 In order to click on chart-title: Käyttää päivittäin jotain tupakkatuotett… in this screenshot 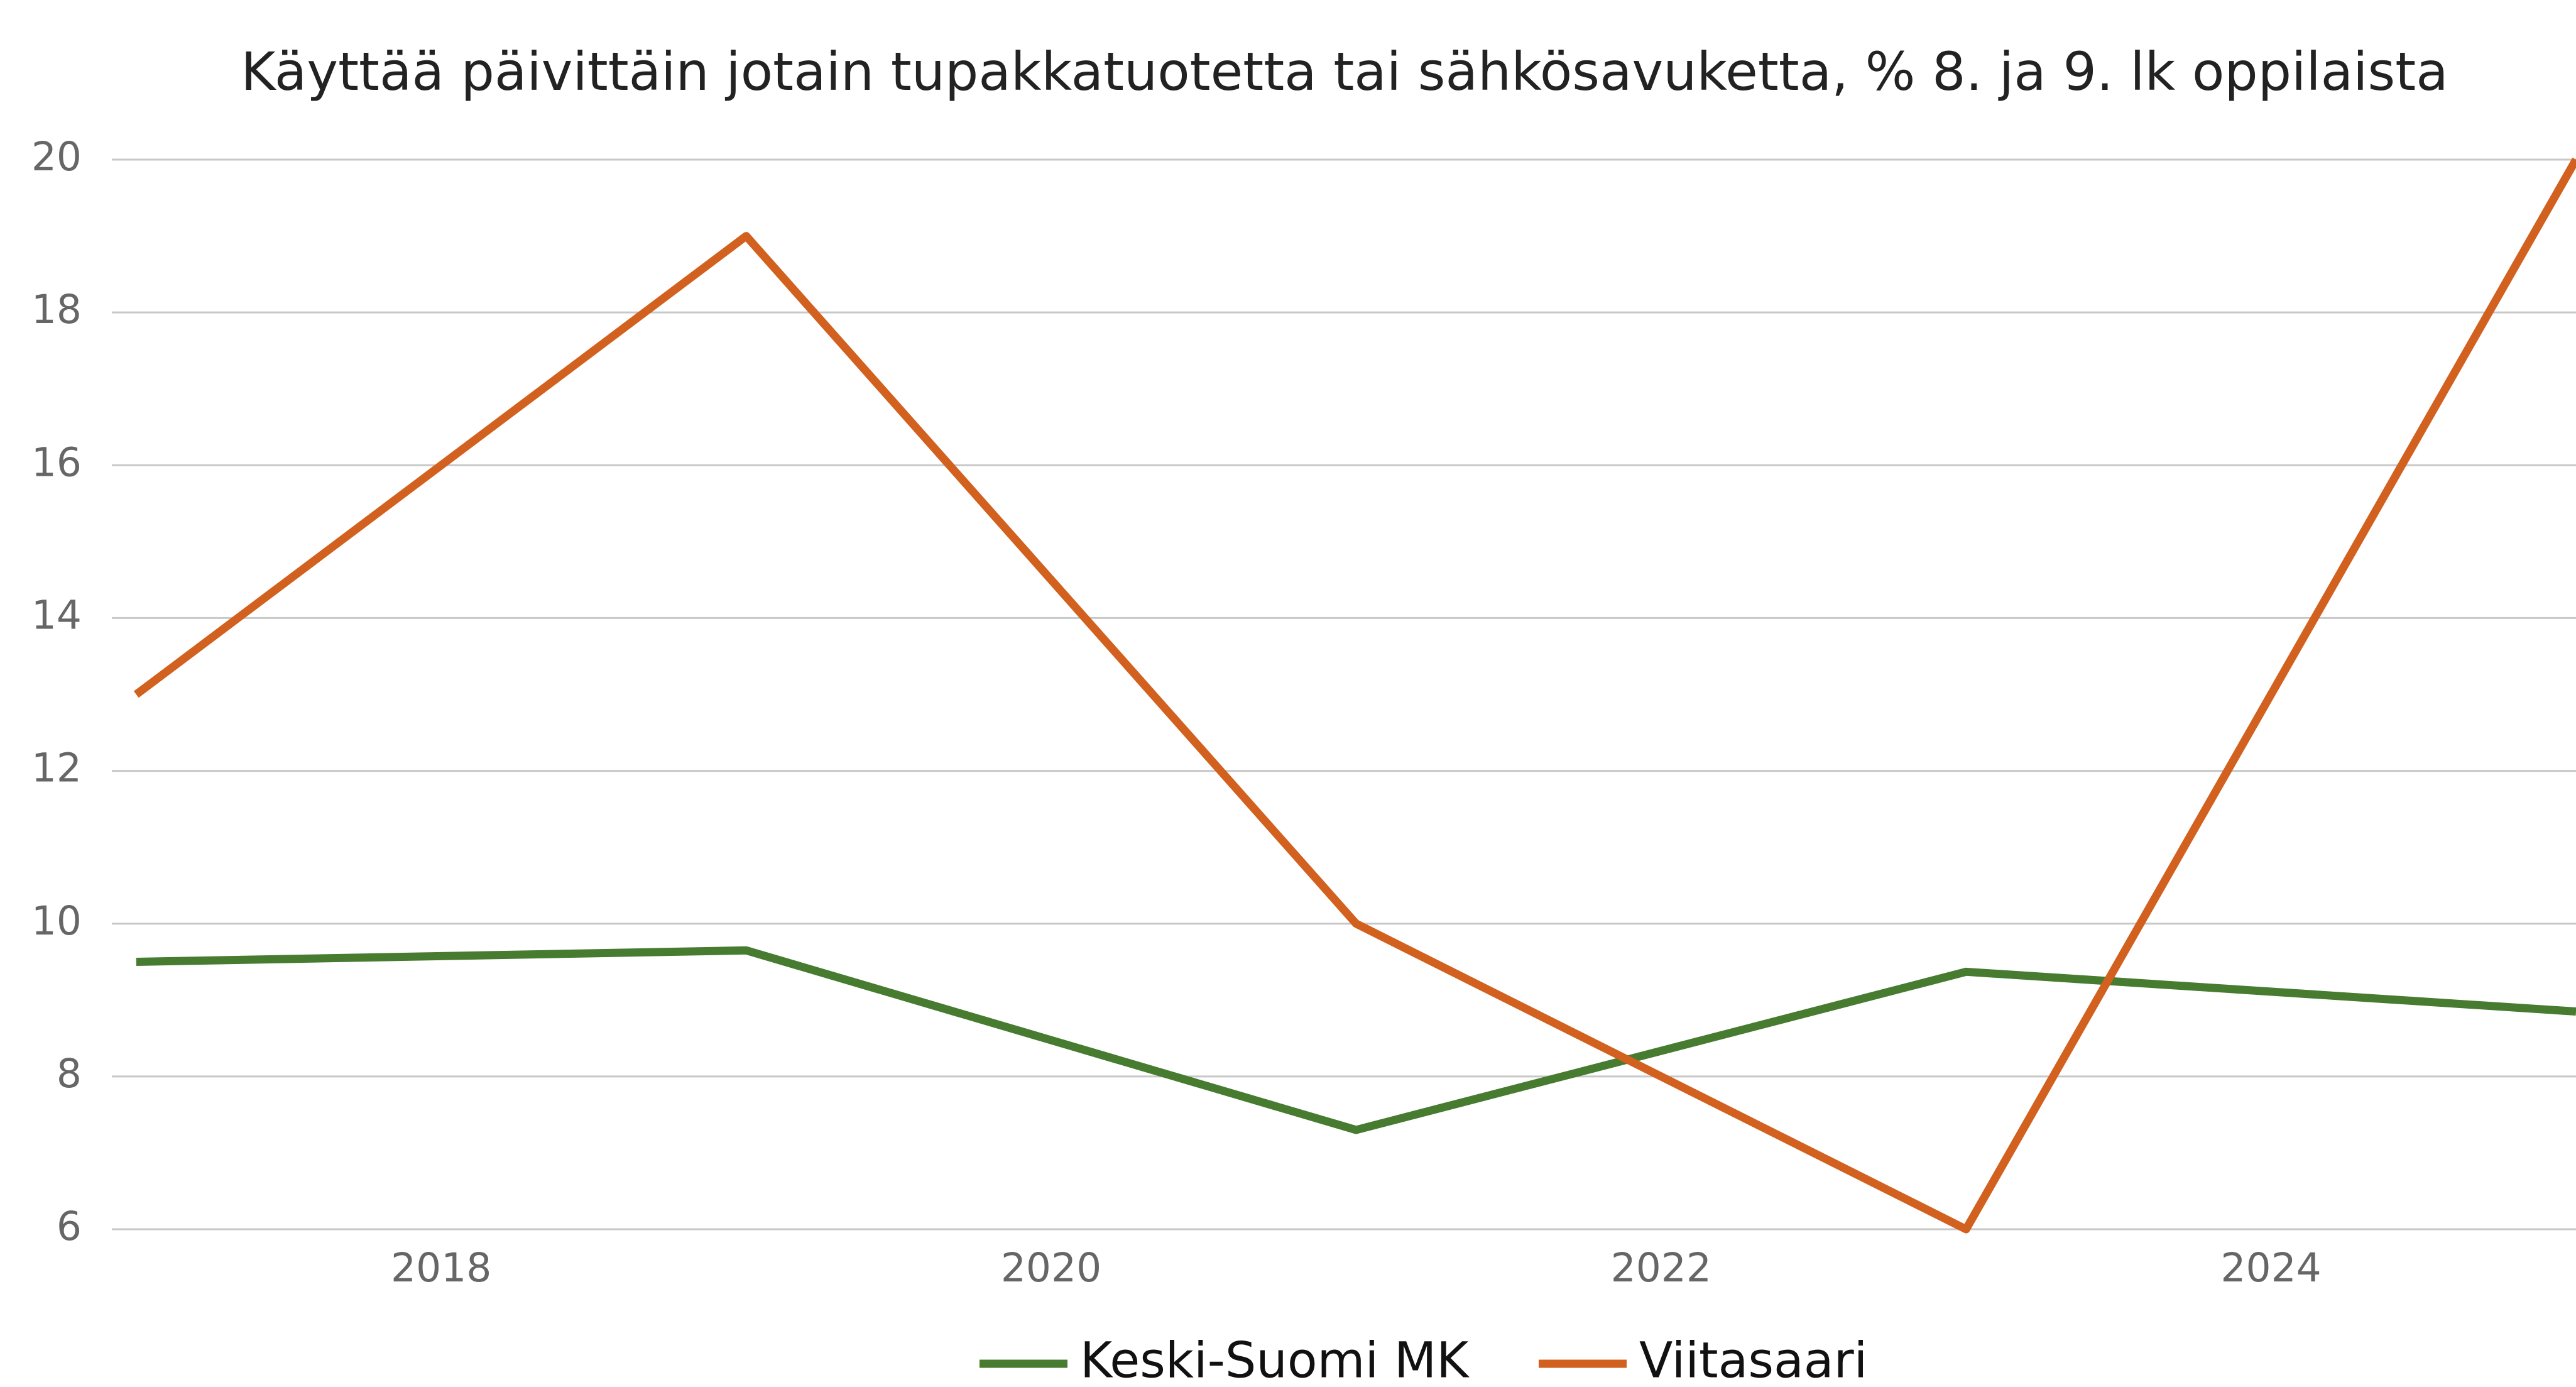, I will do `click(1344, 71)`.